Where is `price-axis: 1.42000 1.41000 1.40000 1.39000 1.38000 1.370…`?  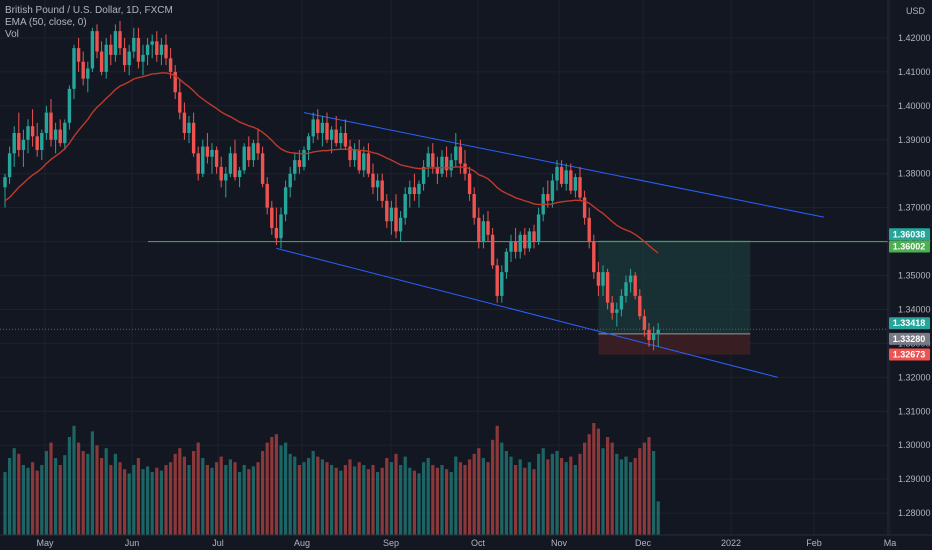 price-axis: 1.42000 1.41000 1.40000 1.39000 1.38000 1.370… is located at coordinates (909, 267).